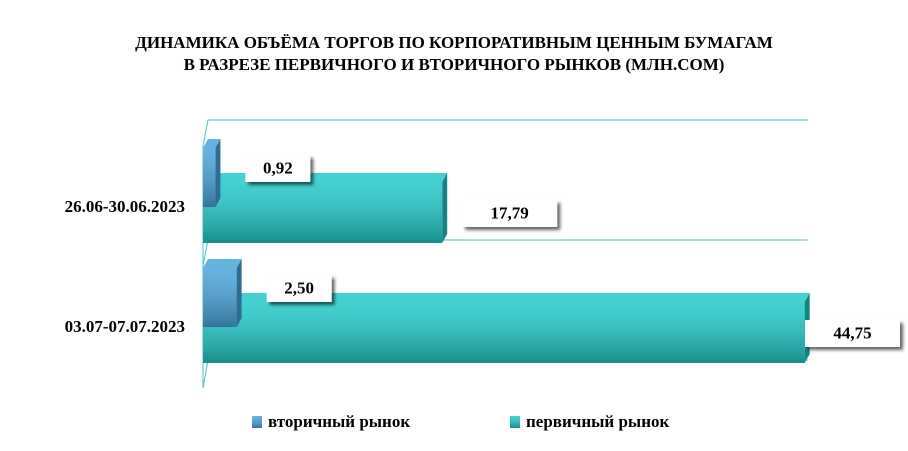 This screenshot has height=451, width=908. I want to click on value-label: 0,92, so click(278, 167).